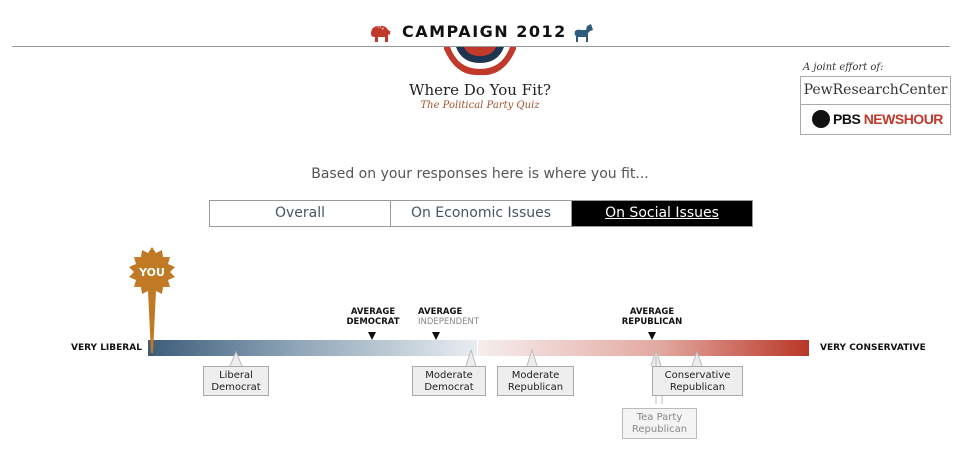  What do you see at coordinates (652, 336) in the screenshot?
I see `average-republican-marker` at bounding box center [652, 336].